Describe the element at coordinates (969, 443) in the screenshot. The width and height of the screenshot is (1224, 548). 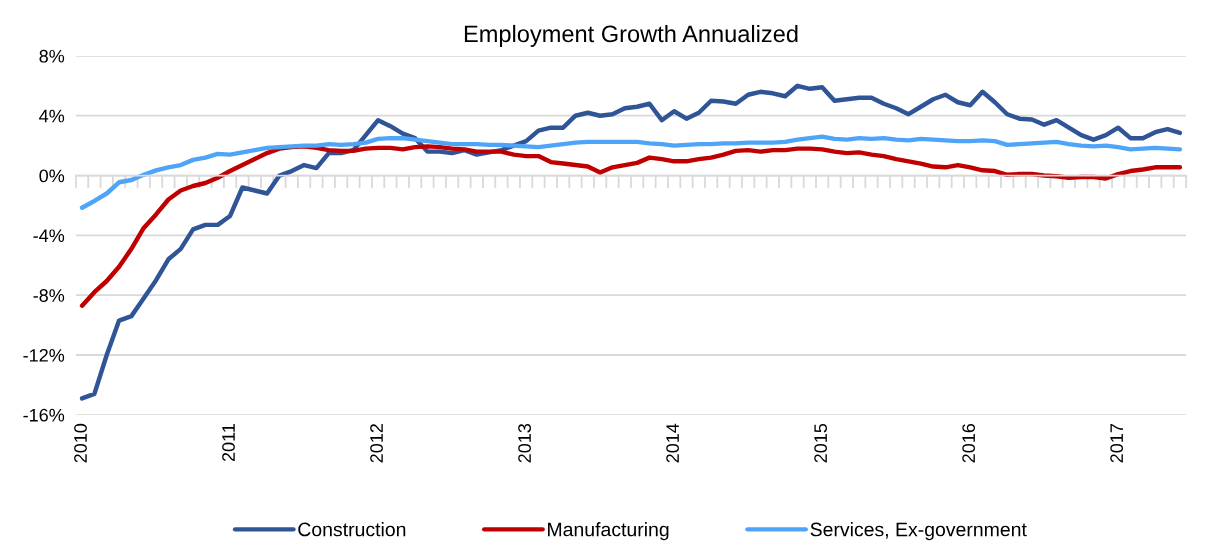
I see `x-tick-label: 2016` at that location.